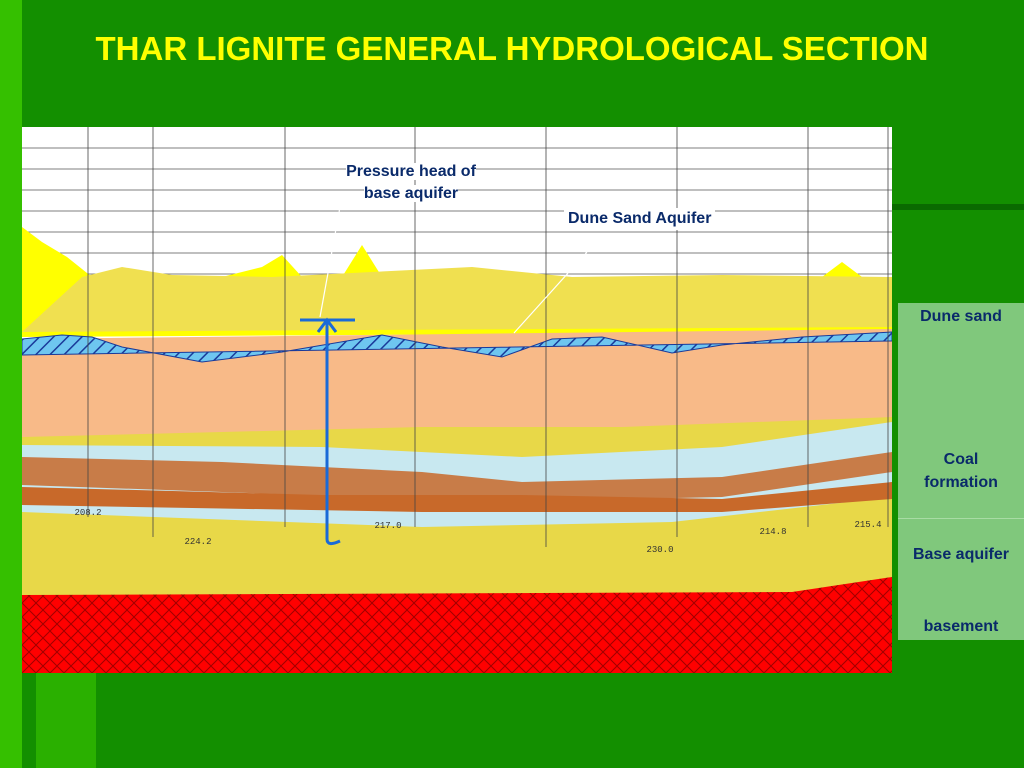 This screenshot has width=1024, height=768. Describe the element at coordinates (958, 207) in the screenshot. I see `rule` at that location.